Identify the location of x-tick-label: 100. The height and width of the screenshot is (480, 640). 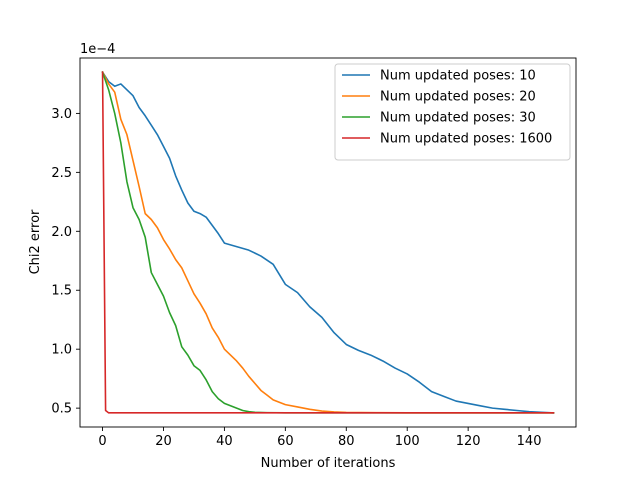
(407, 441).